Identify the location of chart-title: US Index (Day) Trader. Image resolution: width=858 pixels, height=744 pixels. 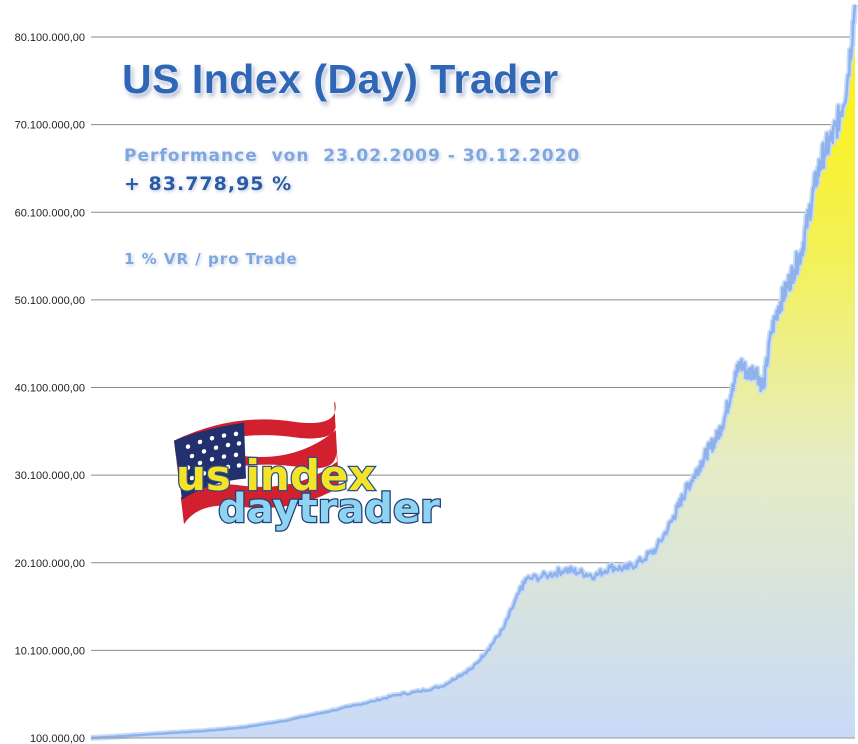
(340, 79).